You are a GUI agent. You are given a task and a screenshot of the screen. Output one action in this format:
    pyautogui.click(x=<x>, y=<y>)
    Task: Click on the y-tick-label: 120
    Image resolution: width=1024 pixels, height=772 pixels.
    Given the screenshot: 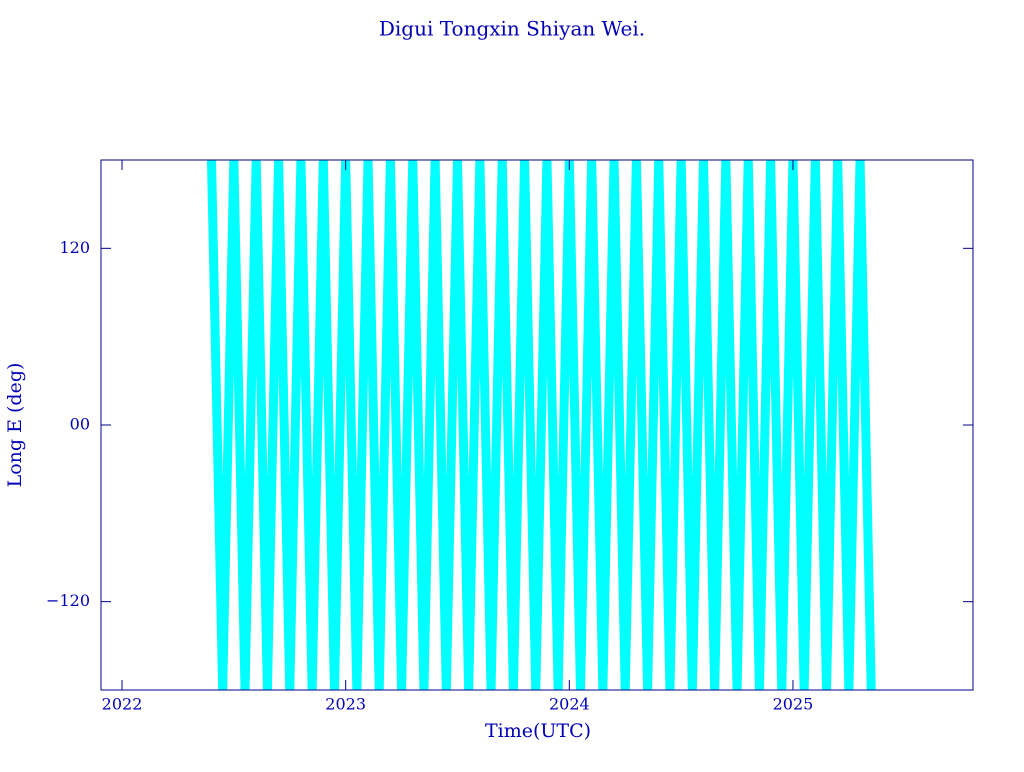 What is the action you would take?
    pyautogui.click(x=74, y=247)
    